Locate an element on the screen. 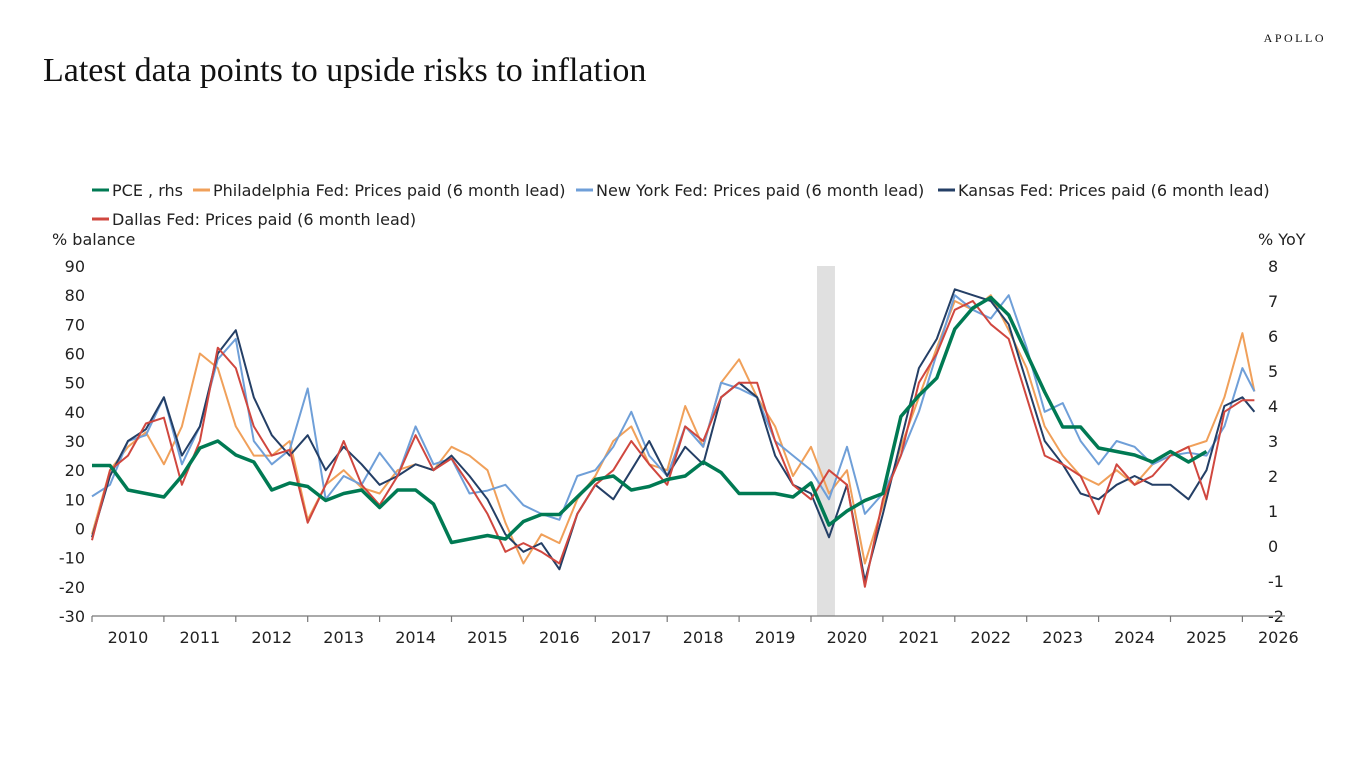 Image resolution: width=1366 pixels, height=768 pixels. x-tick-label: 2023 is located at coordinates (1062, 637).